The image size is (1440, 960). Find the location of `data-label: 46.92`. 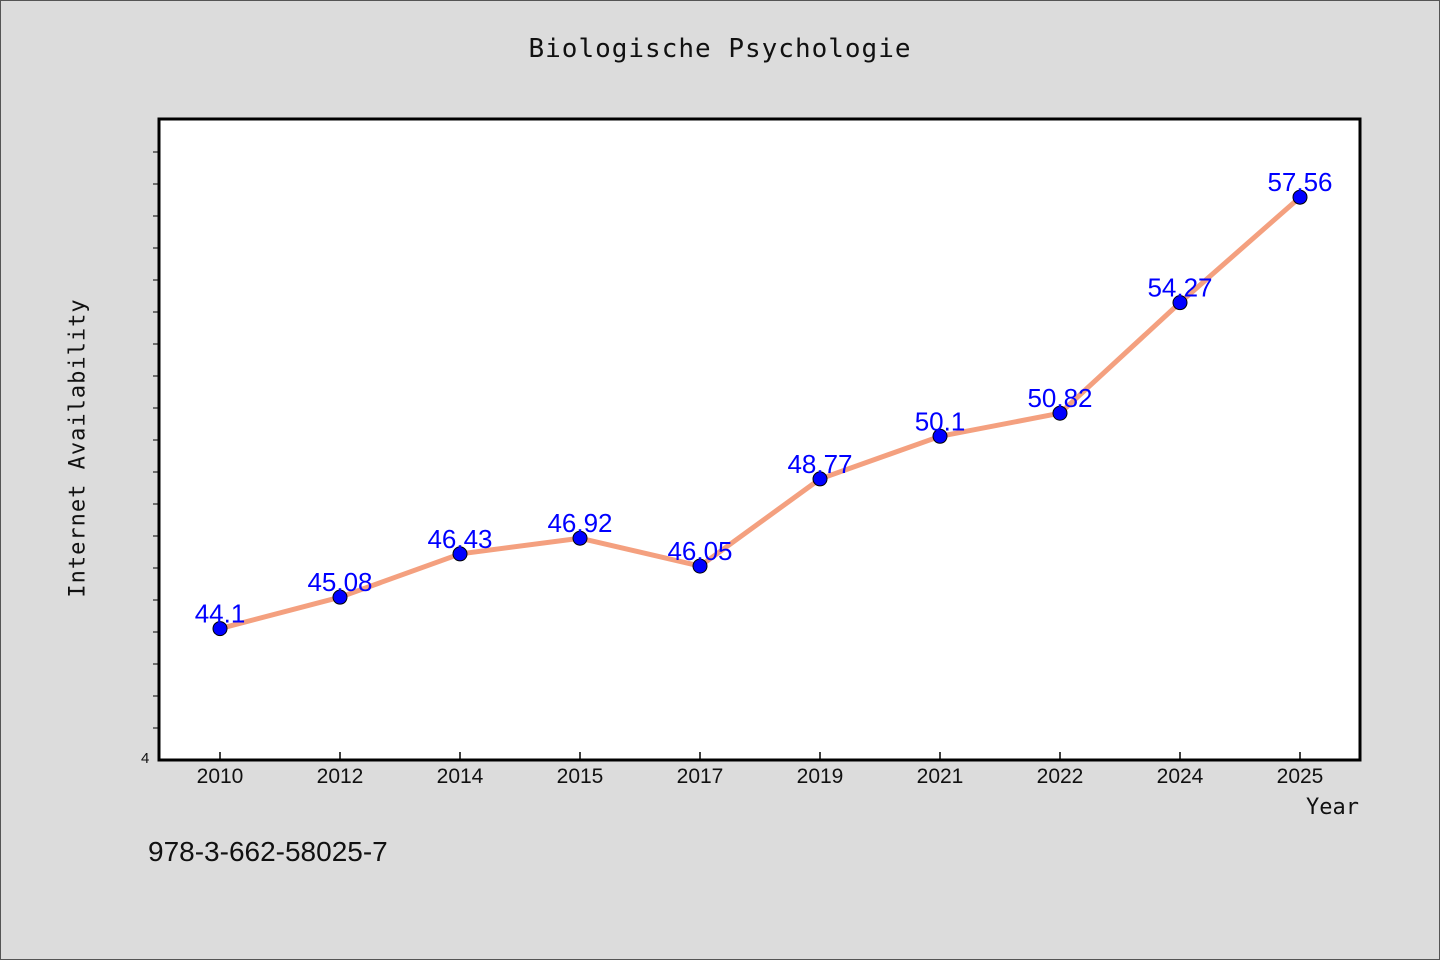

data-label: 46.92 is located at coordinates (579, 523).